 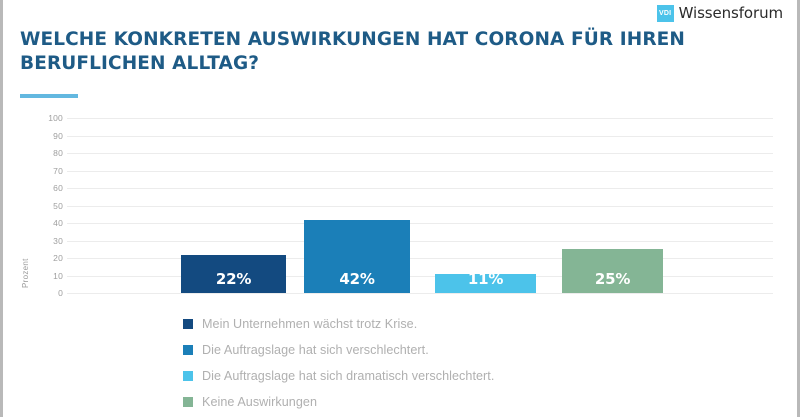 What do you see at coordinates (58, 170) in the screenshot?
I see `y-tick-label: 70` at bounding box center [58, 170].